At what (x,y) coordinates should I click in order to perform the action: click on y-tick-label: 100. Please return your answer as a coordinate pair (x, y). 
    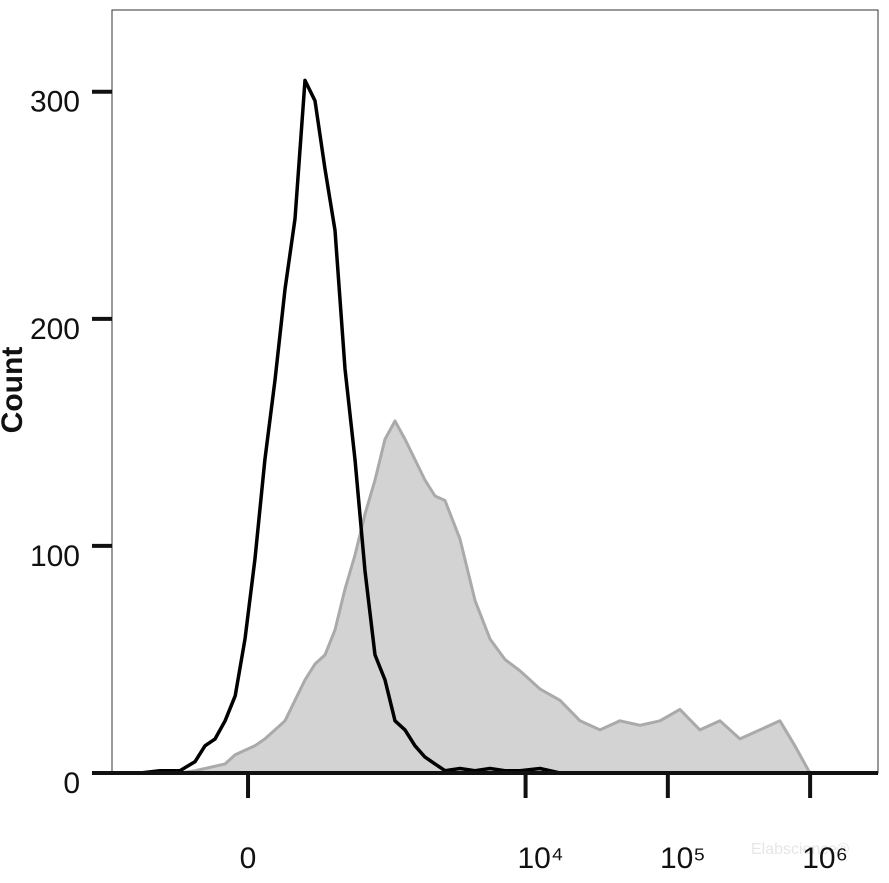
    Looking at the image, I should click on (55, 556).